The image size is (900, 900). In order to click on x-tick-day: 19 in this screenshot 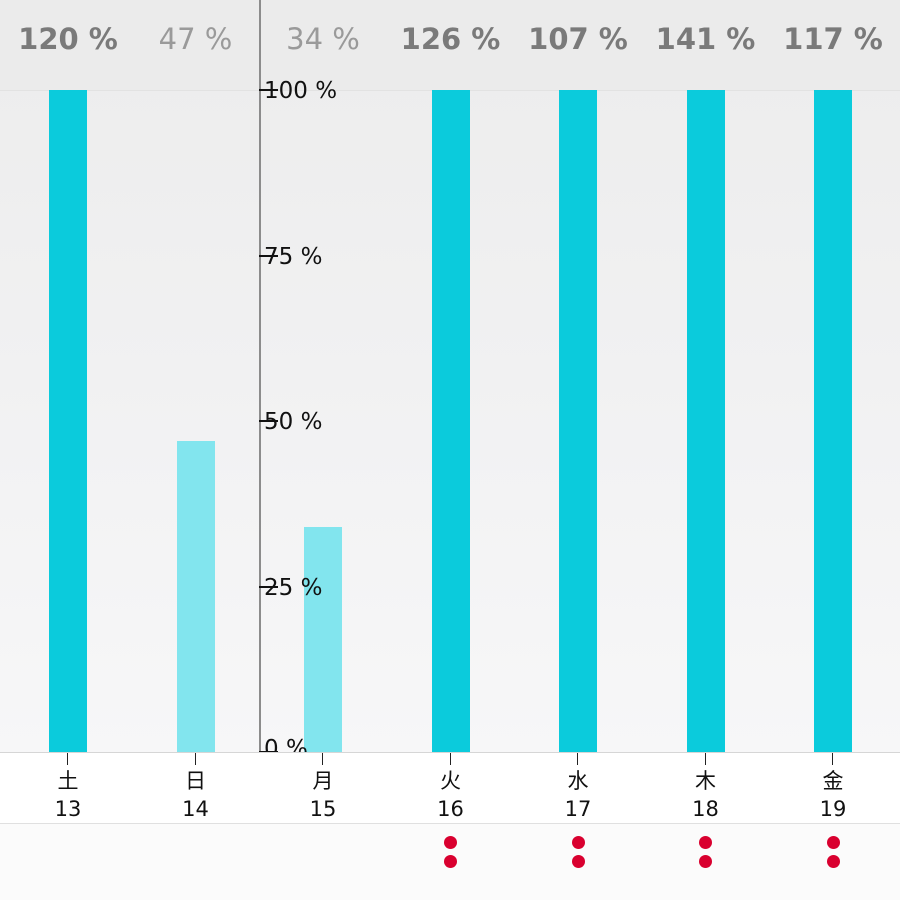, I will do `click(833, 809)`.